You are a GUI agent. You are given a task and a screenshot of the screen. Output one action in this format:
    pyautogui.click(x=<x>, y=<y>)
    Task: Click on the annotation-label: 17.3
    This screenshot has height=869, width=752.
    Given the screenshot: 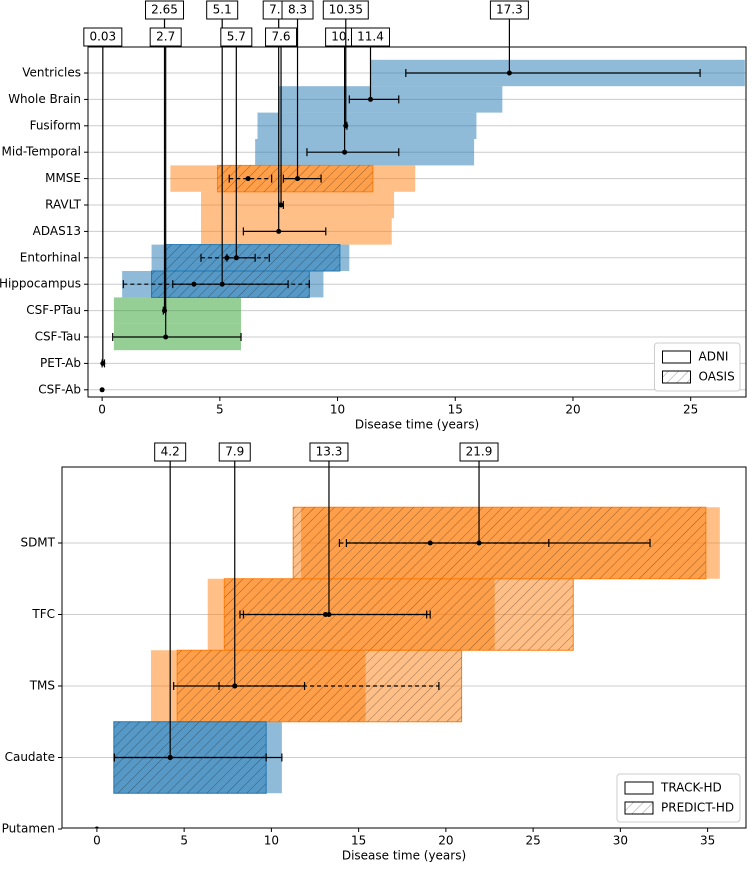 What is the action you would take?
    pyautogui.click(x=509, y=10)
    